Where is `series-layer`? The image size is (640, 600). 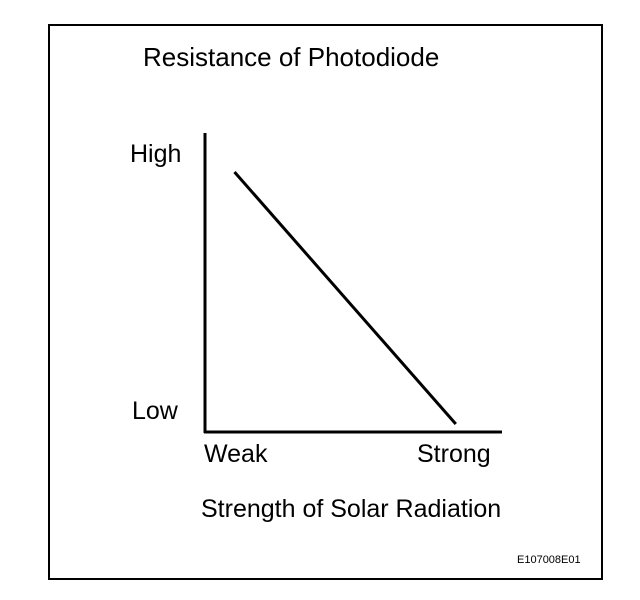
series-layer is located at coordinates (345, 298).